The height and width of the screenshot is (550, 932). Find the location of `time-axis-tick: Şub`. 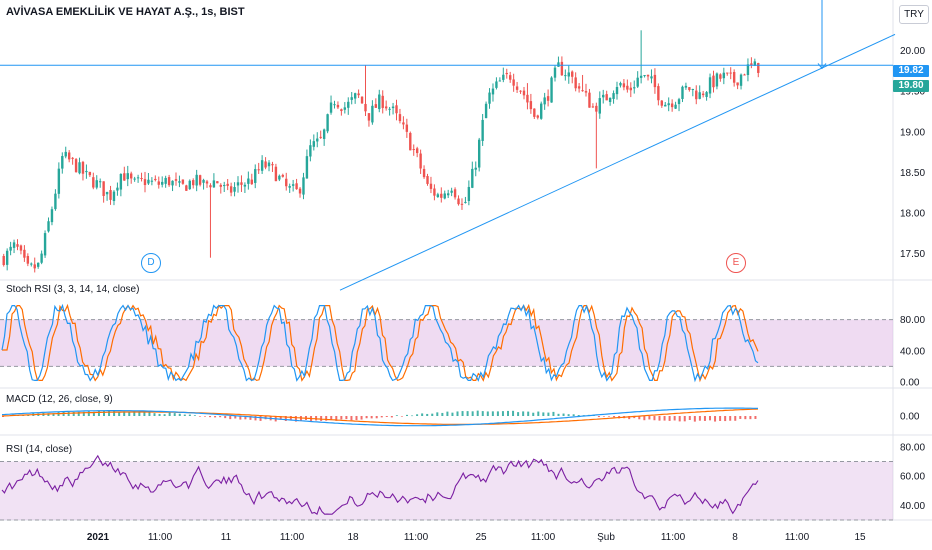

time-axis-tick: Şub is located at coordinates (606, 537).